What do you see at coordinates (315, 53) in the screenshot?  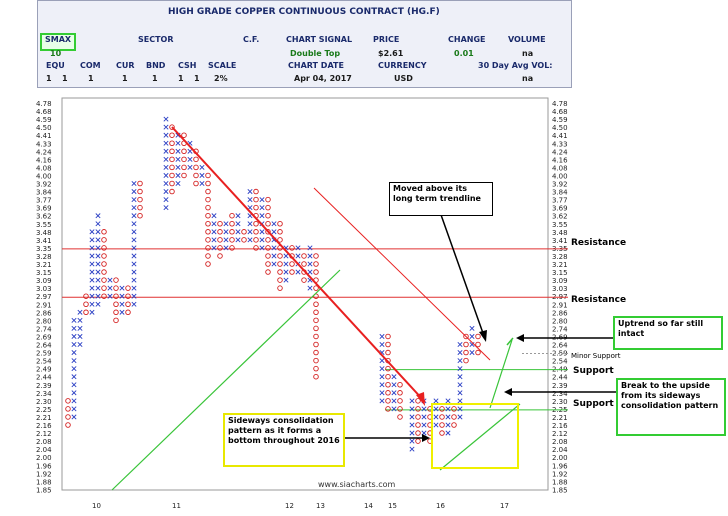 I see `chart-signal-value: Double Top` at bounding box center [315, 53].